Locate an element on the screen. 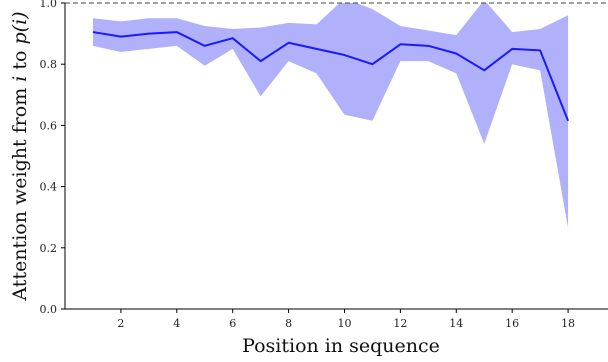 Image resolution: width=608 pixels, height=362 pixels. x-tick-label-16: 16 is located at coordinates (512, 323).